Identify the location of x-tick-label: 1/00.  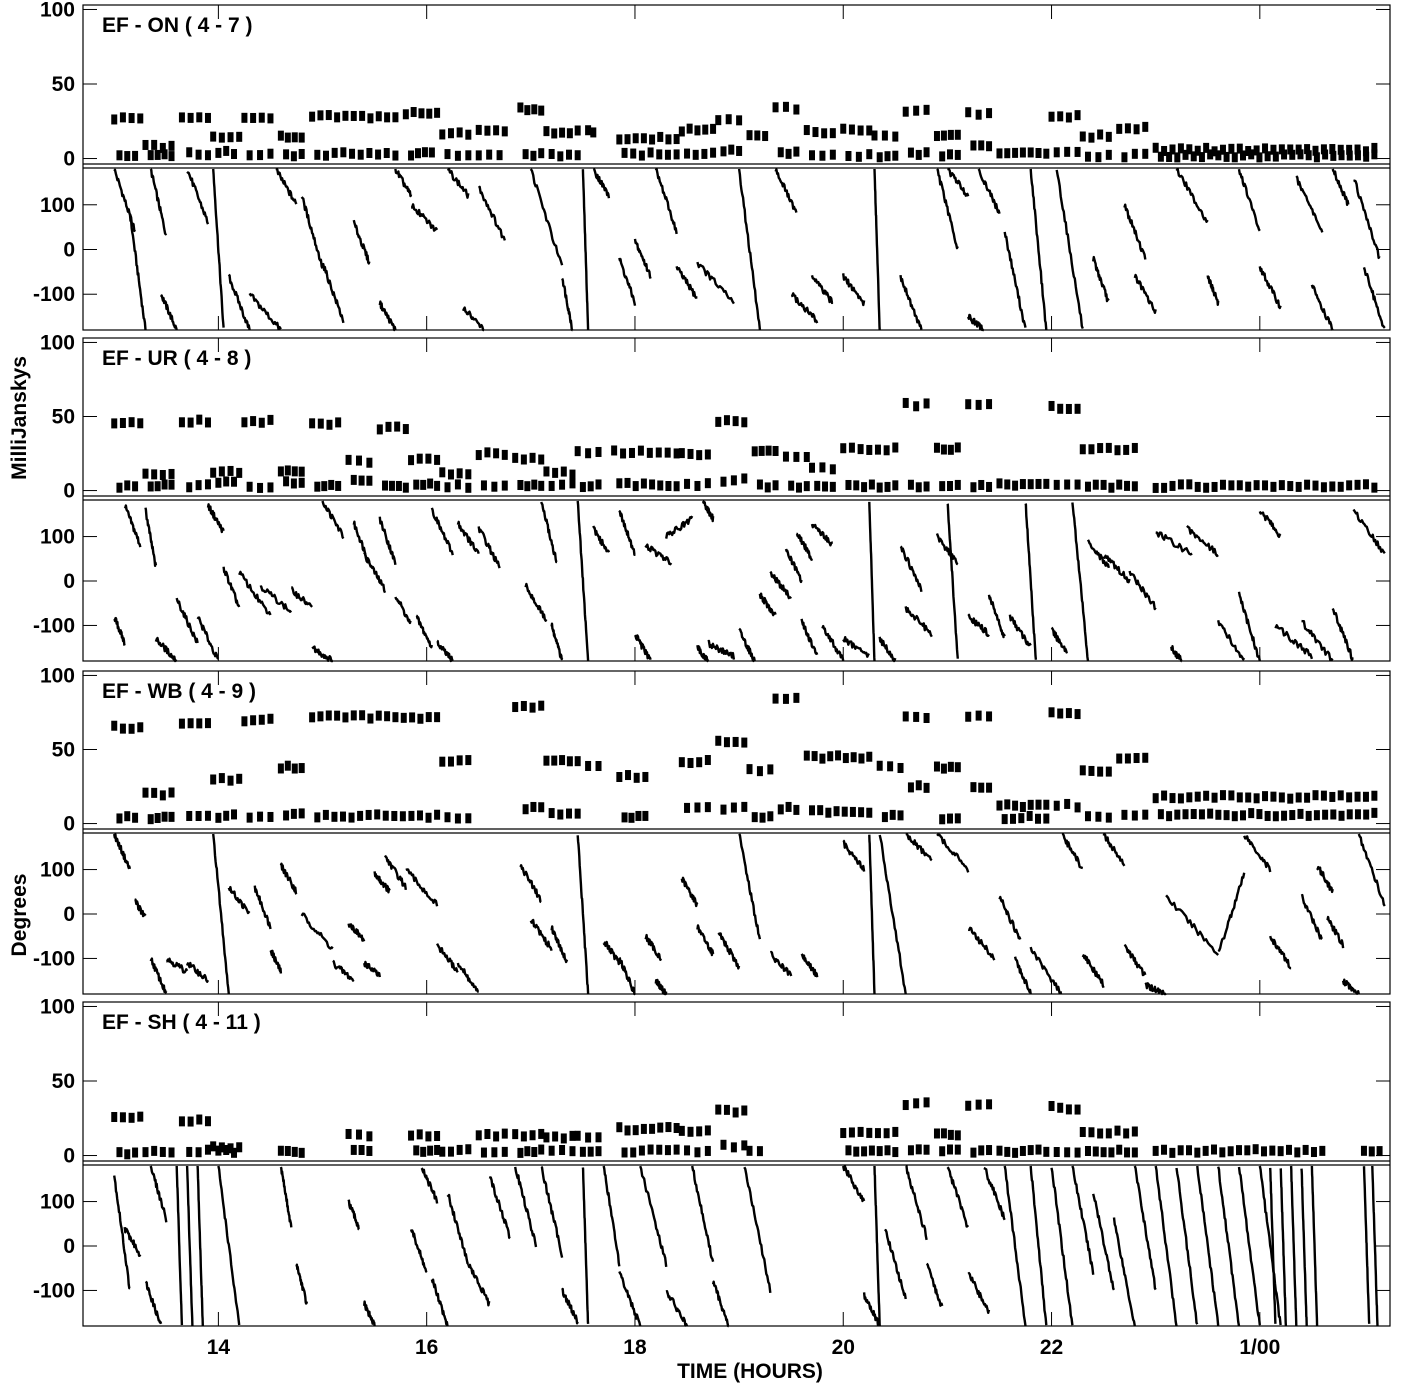
(1259, 1347).